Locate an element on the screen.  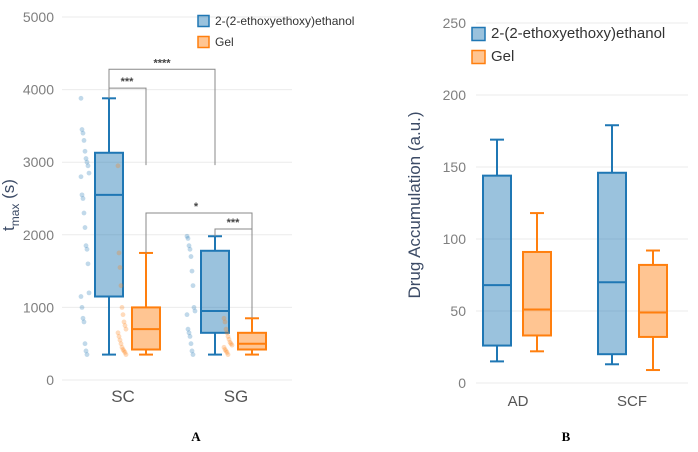
y-tick-label: 3000 is located at coordinates (38, 162).